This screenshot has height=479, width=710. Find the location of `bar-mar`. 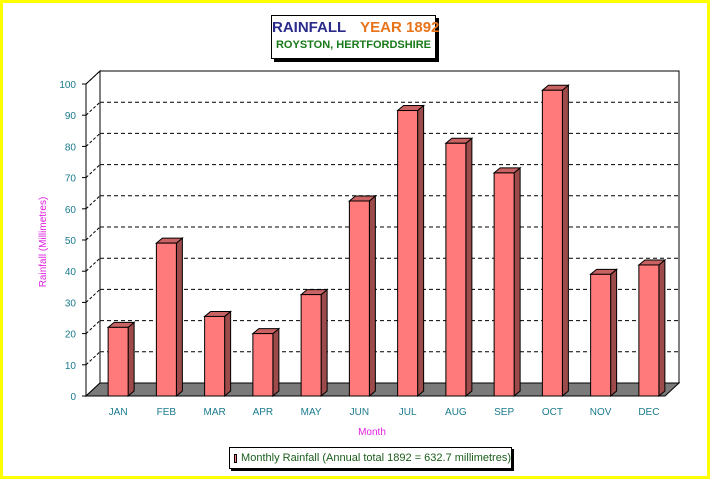

bar-mar is located at coordinates (218, 354).